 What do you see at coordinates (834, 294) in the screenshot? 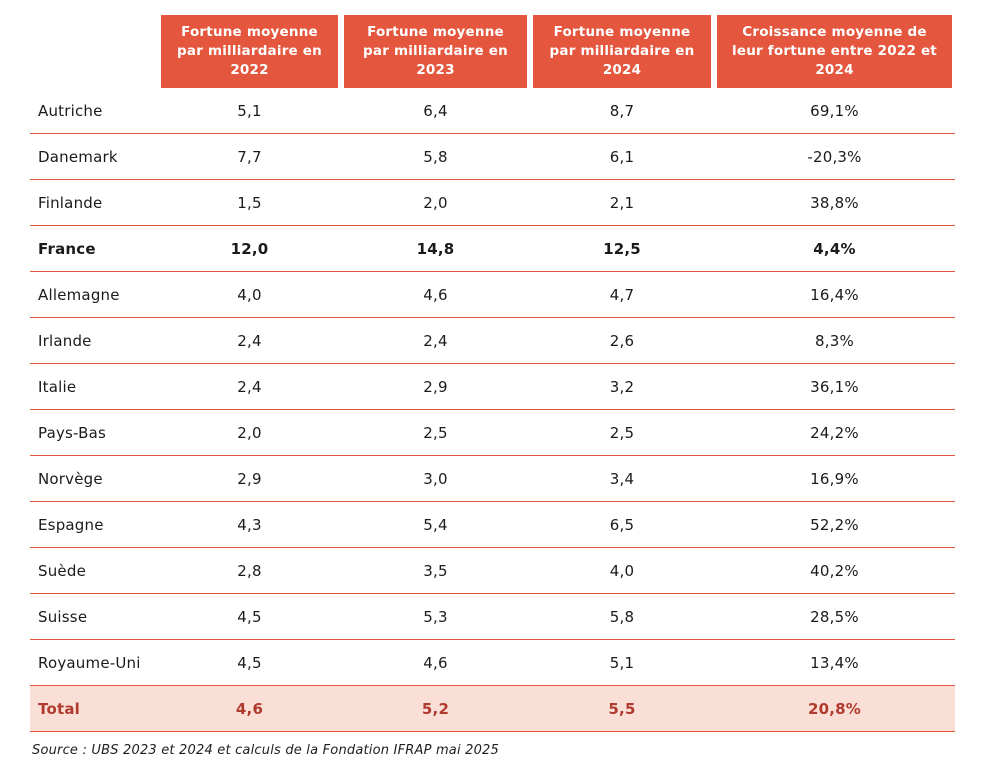
I see `value-growth: 16,4%` at bounding box center [834, 294].